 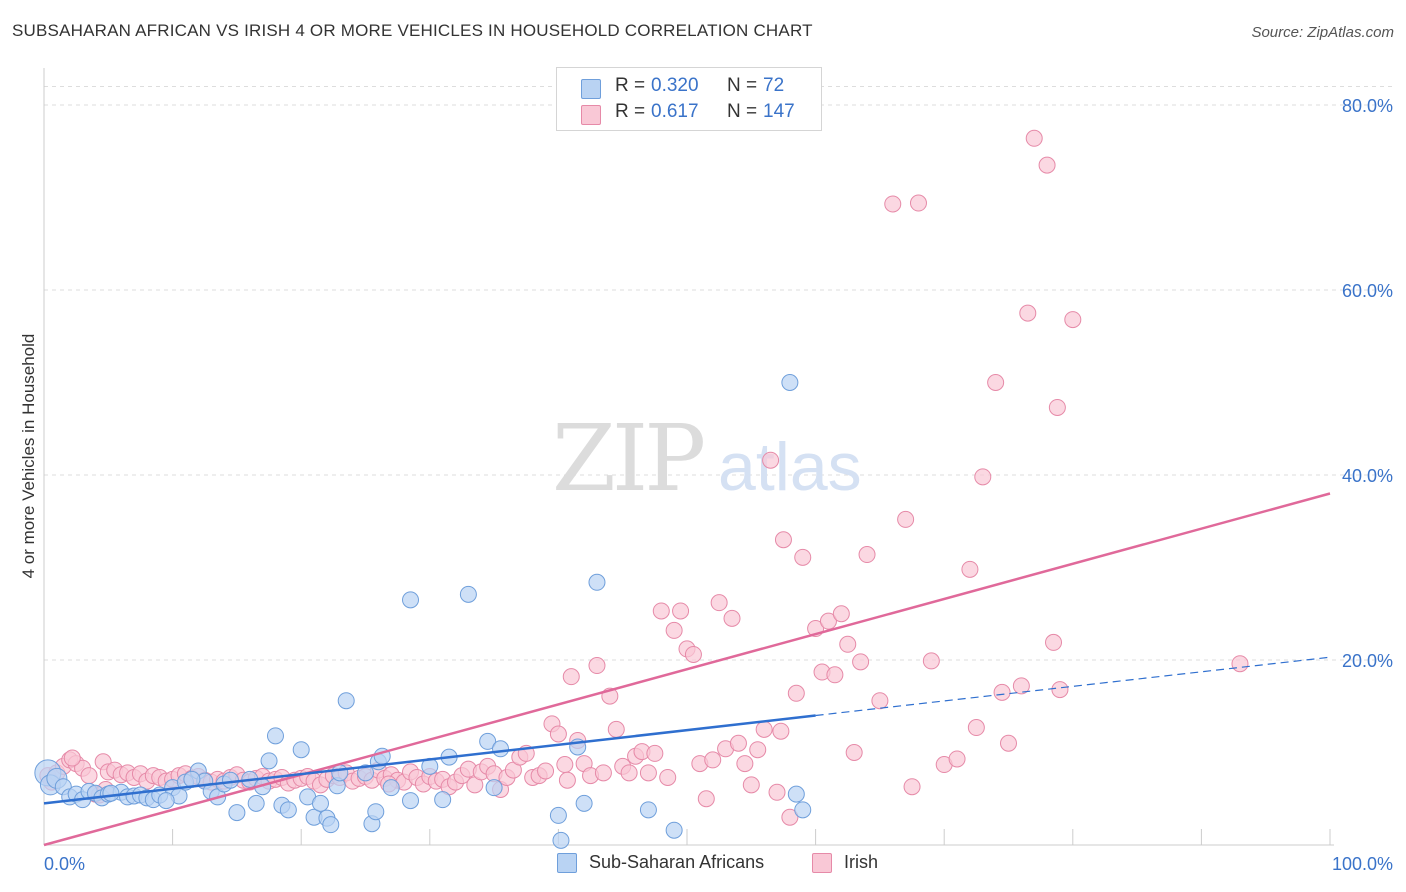 What do you see at coordinates (742, 111) in the screenshot?
I see `n-label: N =` at bounding box center [742, 111].